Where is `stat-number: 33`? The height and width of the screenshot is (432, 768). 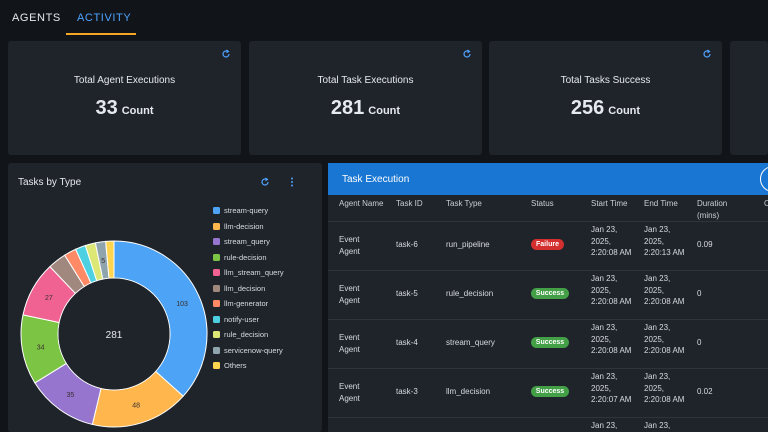 stat-number: 33 is located at coordinates (106, 108).